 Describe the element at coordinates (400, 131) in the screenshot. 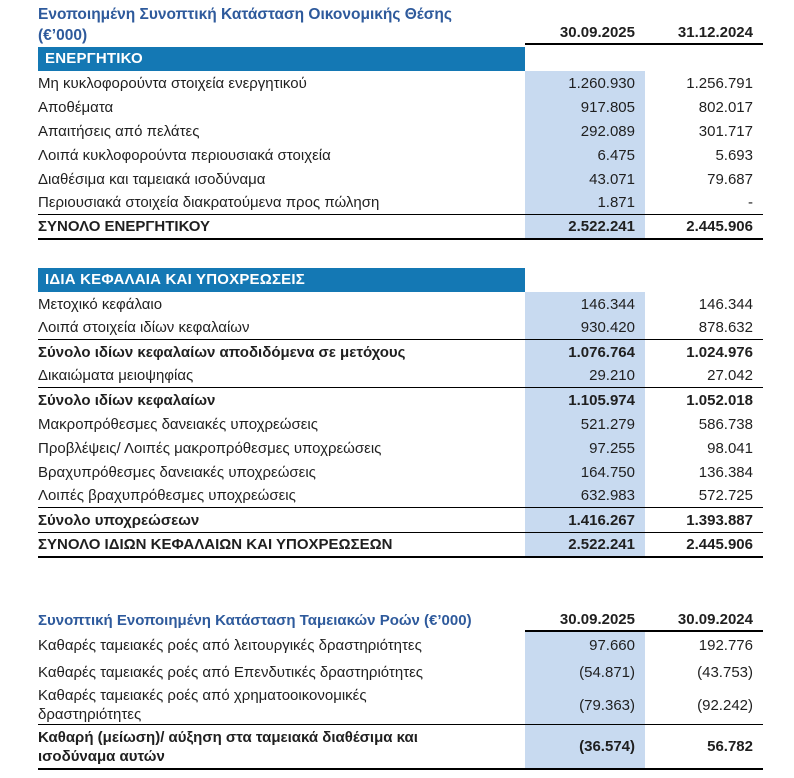

I see `table-row: Απαιτήσεις από πελάτες 292.089 301.717` at that location.